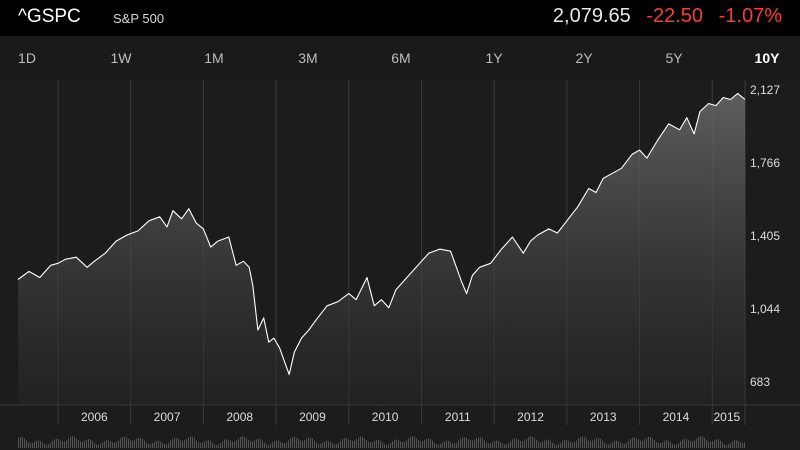  Describe the element at coordinates (49, 16) in the screenshot. I see `ticker-symbol: ^GSPC` at that location.